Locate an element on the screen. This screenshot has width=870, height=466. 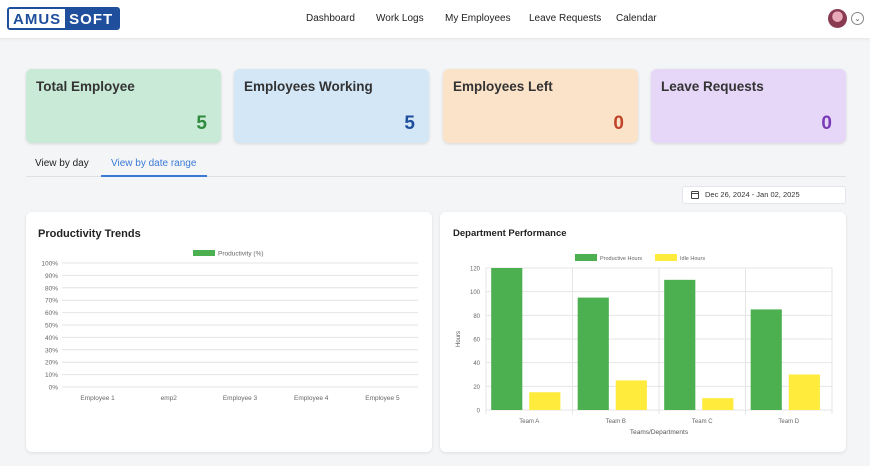
nav-leave-requests: Leave Requests is located at coordinates (565, 18).